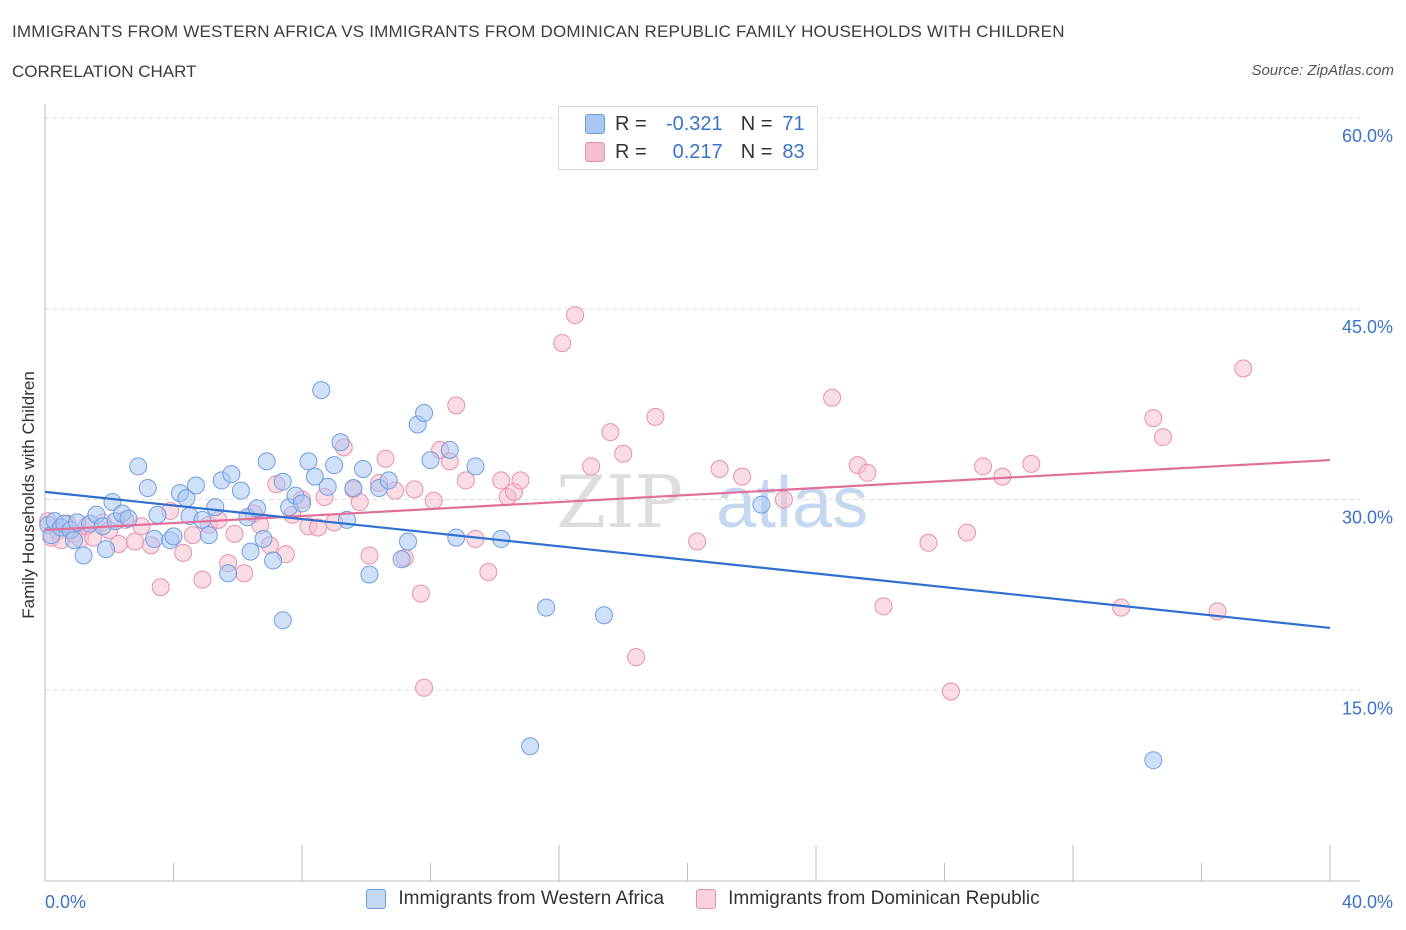 This screenshot has width=1406, height=930. Describe the element at coordinates (1367, 708) in the screenshot. I see `y-tick-label: 15.0%` at that location.